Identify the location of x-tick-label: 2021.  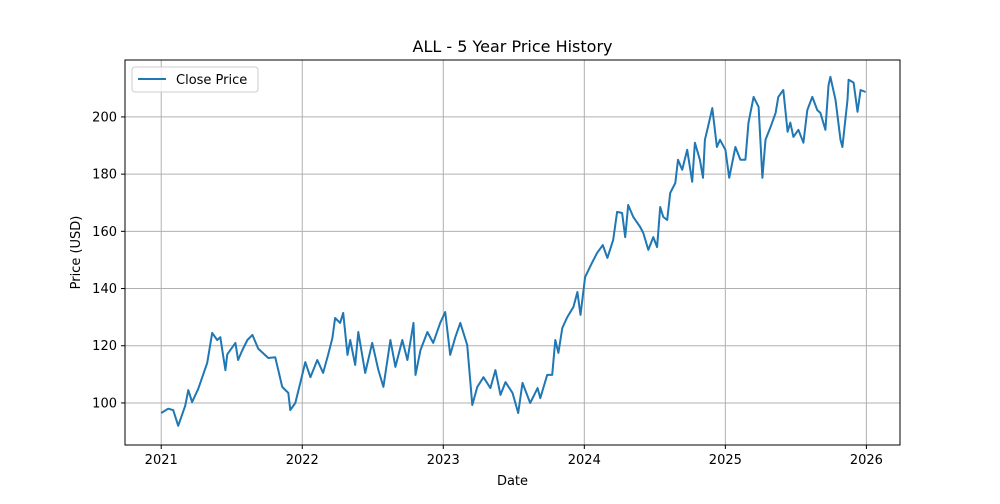
(161, 460).